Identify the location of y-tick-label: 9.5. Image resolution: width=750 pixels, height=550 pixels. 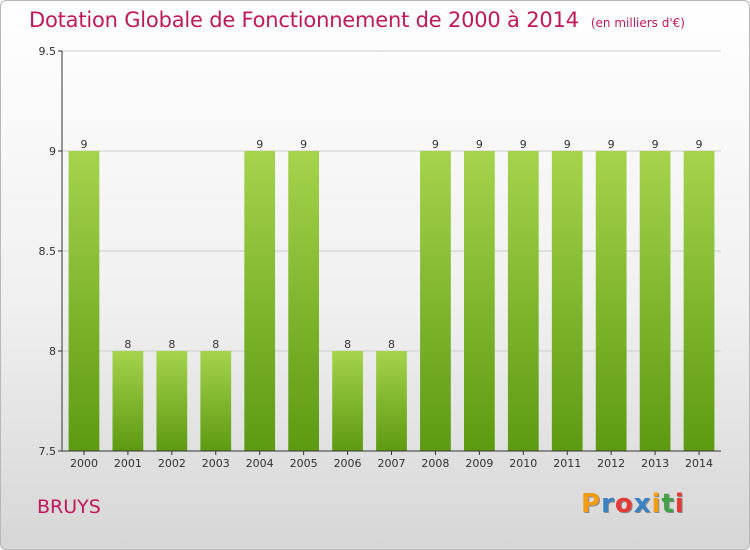
(48, 51).